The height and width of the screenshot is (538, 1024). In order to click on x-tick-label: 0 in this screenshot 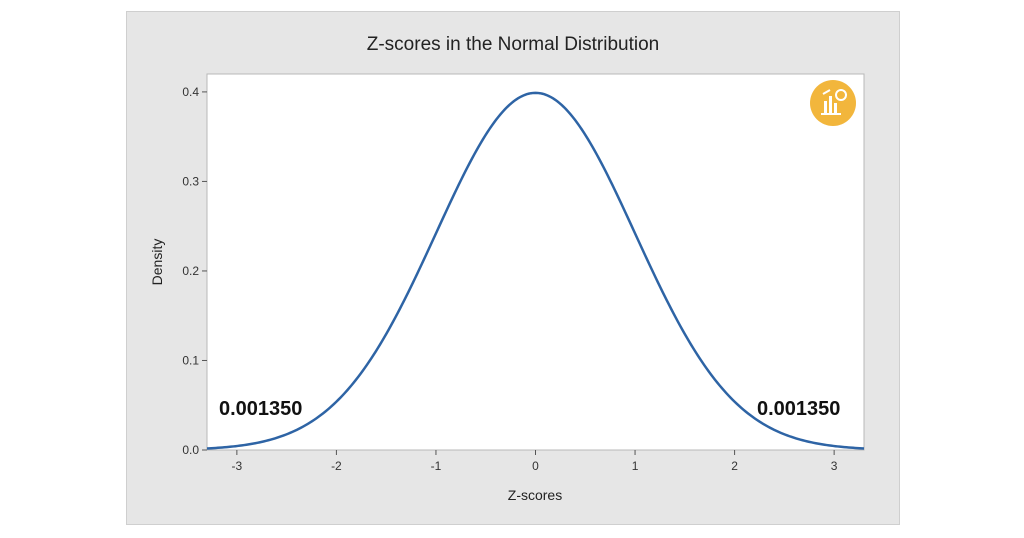, I will do `click(535, 466)`.